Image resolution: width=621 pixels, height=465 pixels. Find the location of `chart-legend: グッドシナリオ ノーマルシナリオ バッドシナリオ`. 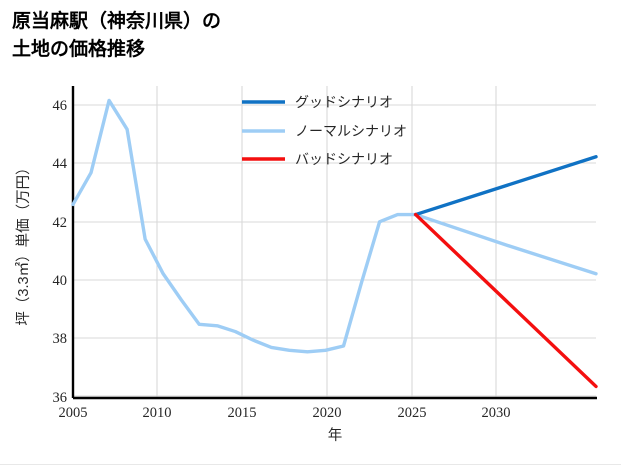

chart-legend: グッドシナリオ ノーマルシナリオ バッドシナリオ is located at coordinates (324, 130).